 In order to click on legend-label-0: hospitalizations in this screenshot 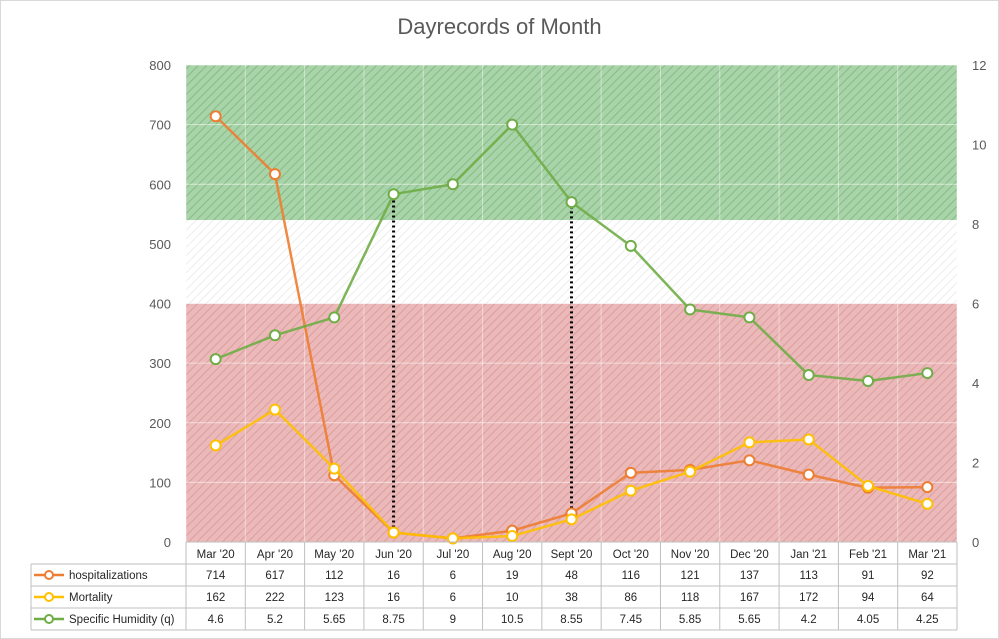, I will do `click(108, 576)`.